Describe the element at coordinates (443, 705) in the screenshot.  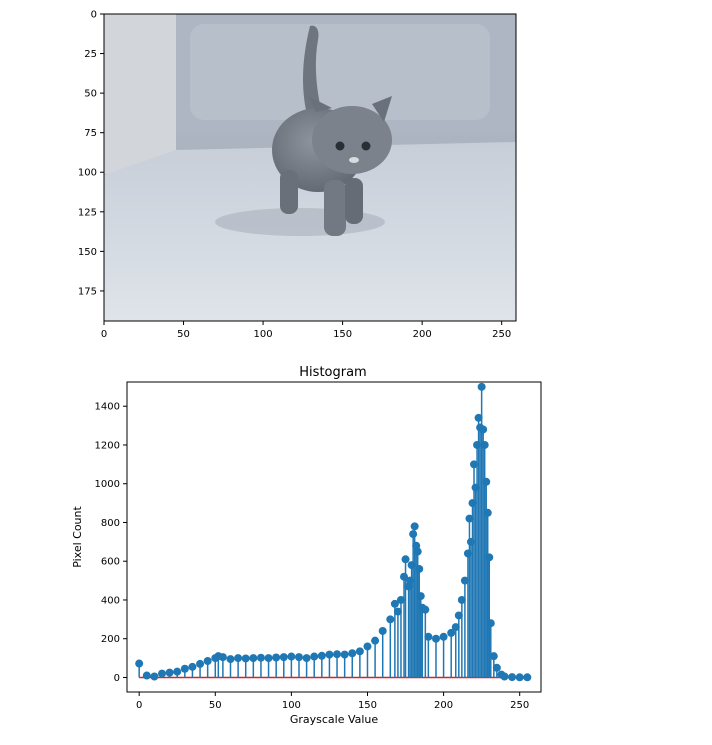
I see `histogram-x-tick-label: 200` at that location.